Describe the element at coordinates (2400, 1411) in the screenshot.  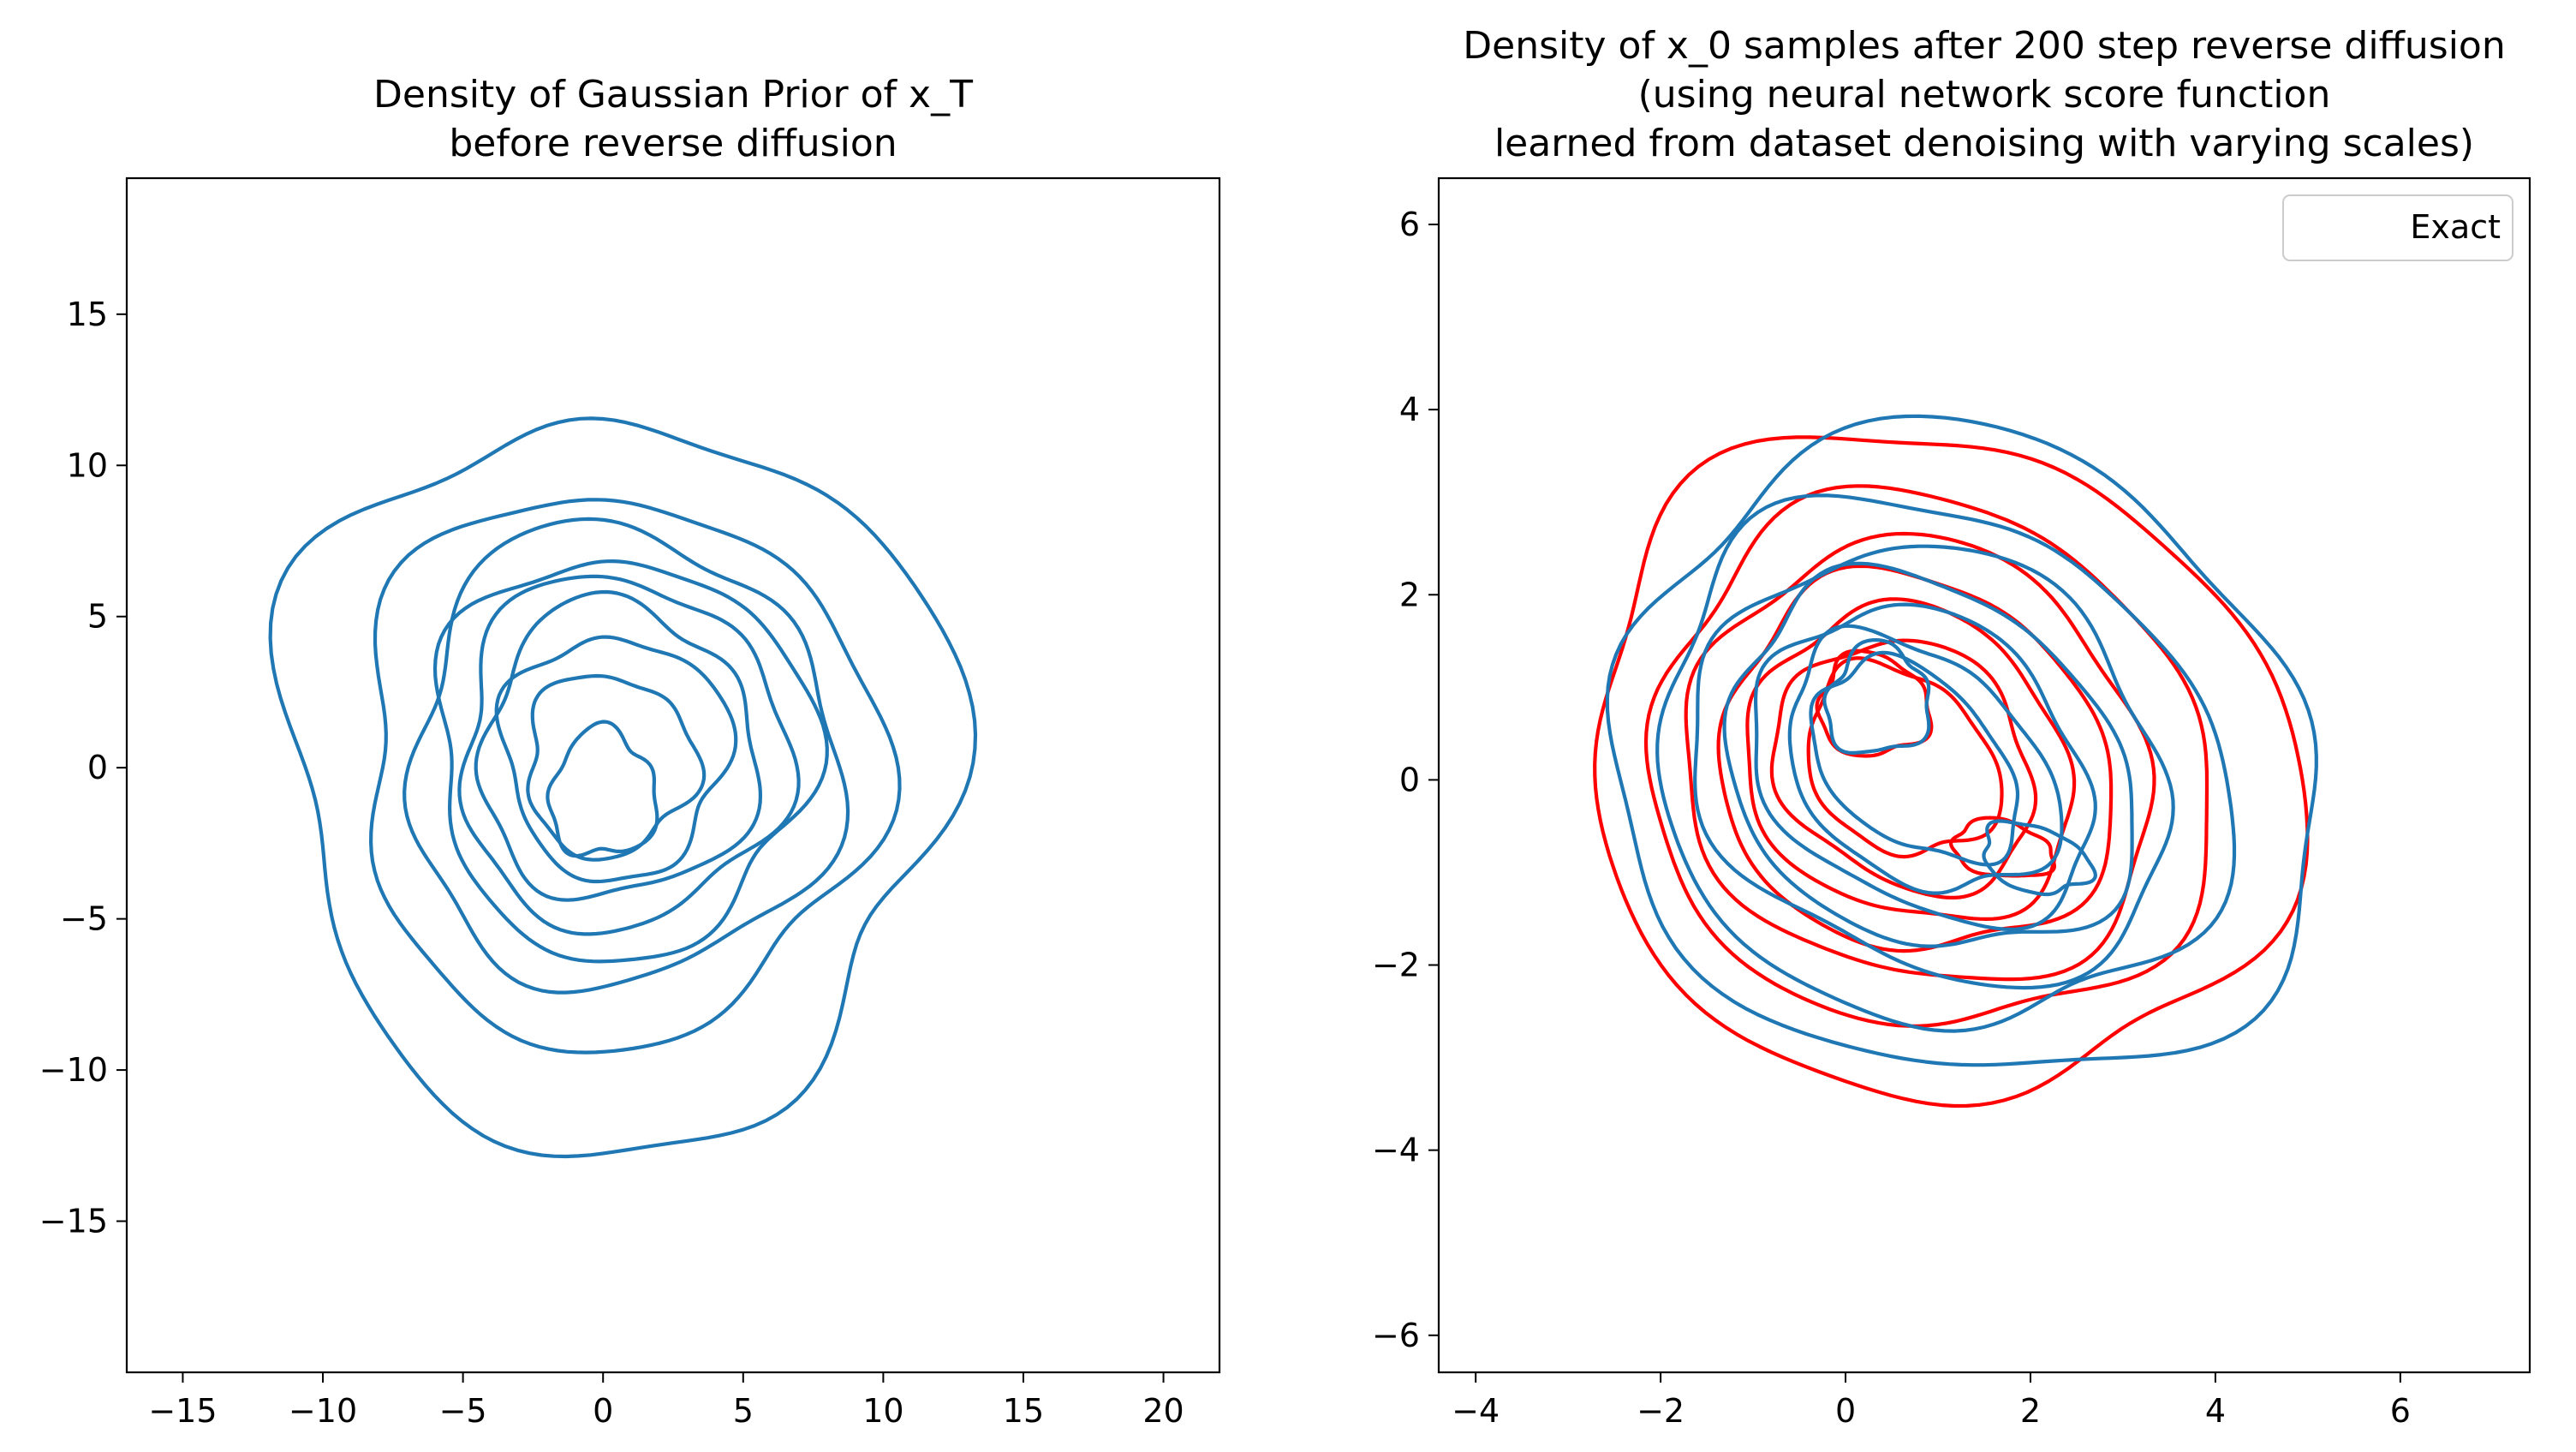
I see `x-tick-label: 6` at that location.